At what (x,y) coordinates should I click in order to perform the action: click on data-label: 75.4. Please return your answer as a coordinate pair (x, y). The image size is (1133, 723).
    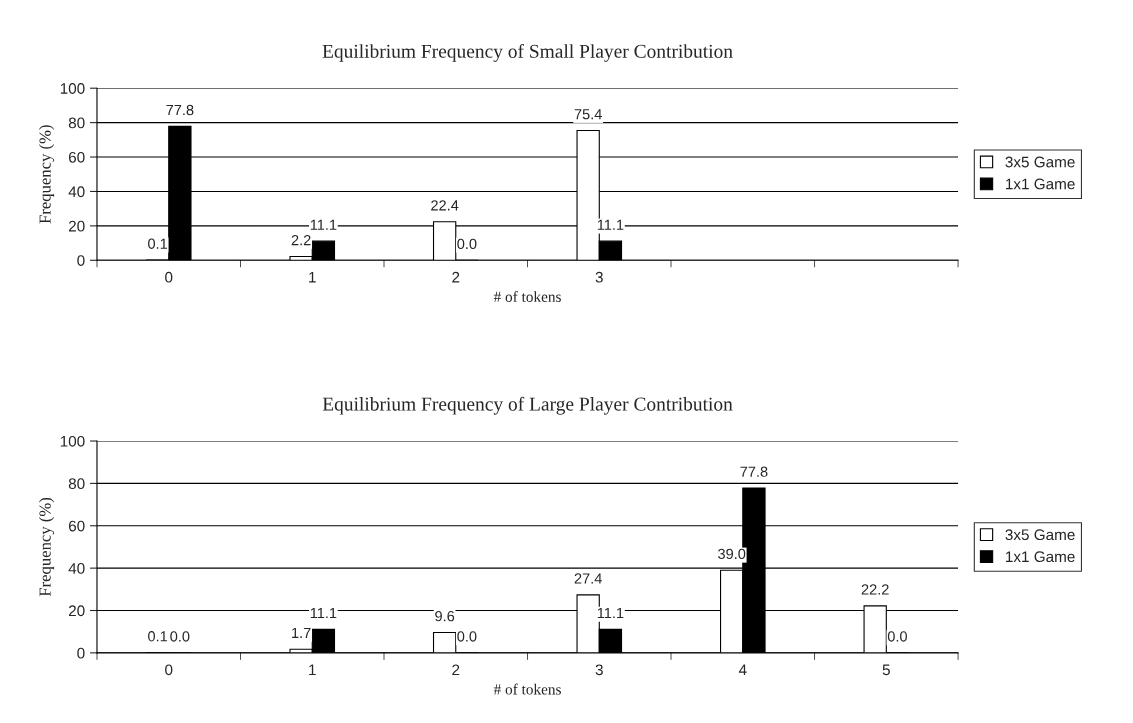
    Looking at the image, I should click on (588, 114).